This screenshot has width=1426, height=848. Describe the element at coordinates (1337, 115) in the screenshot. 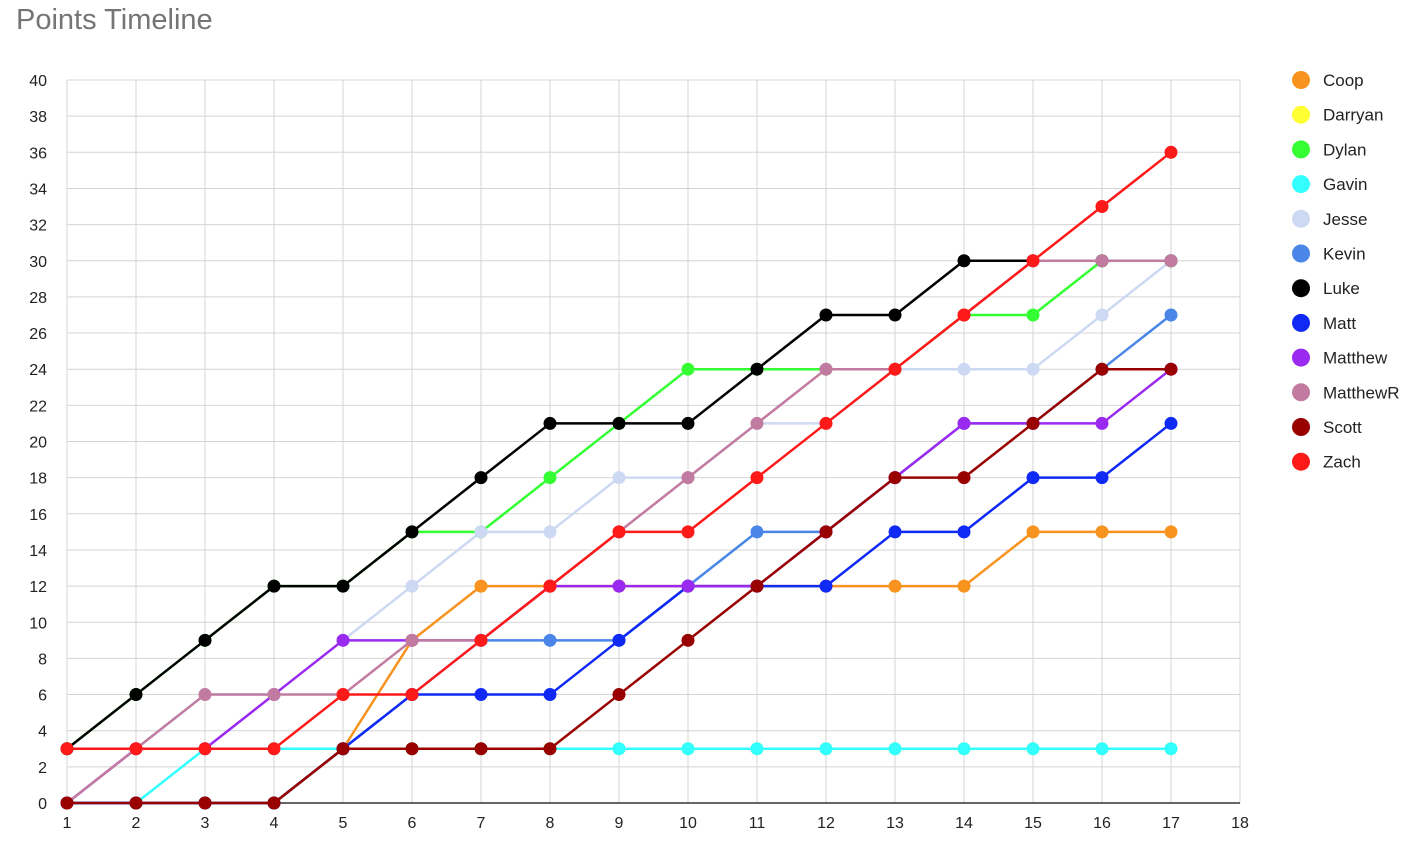

I see `legend-item-darryan: Darryan` at that location.